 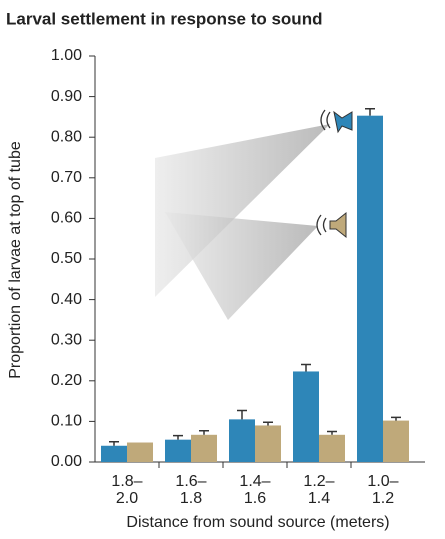 What do you see at coordinates (241, 266) in the screenshot?
I see `beam` at bounding box center [241, 266].